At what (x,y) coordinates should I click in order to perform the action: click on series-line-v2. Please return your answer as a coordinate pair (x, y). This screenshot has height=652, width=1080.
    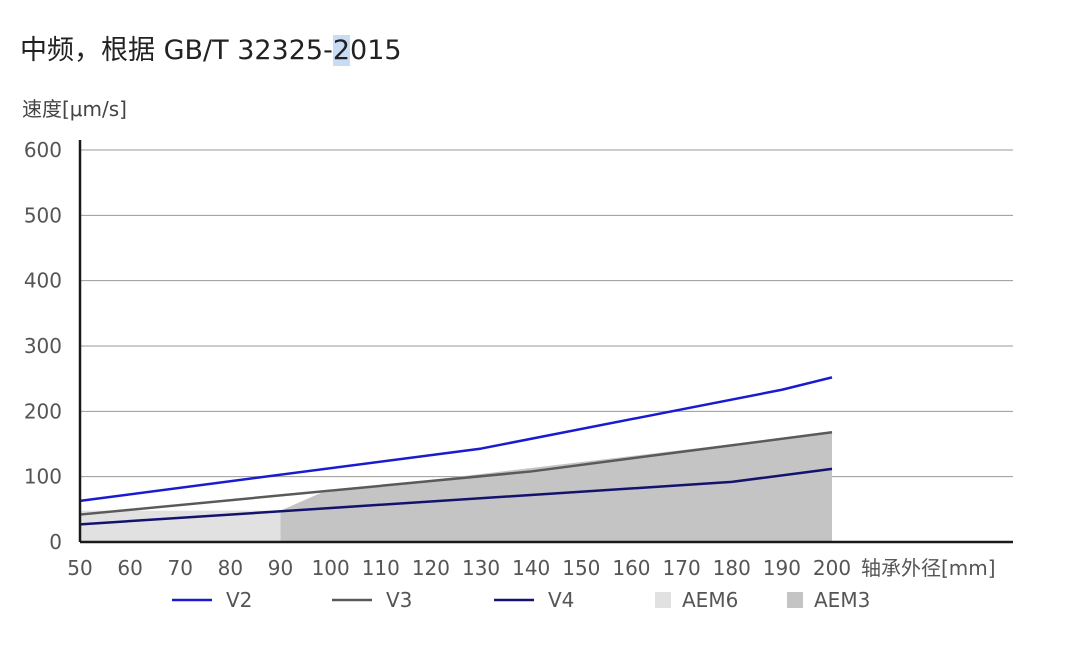
    Looking at the image, I should click on (456, 439).